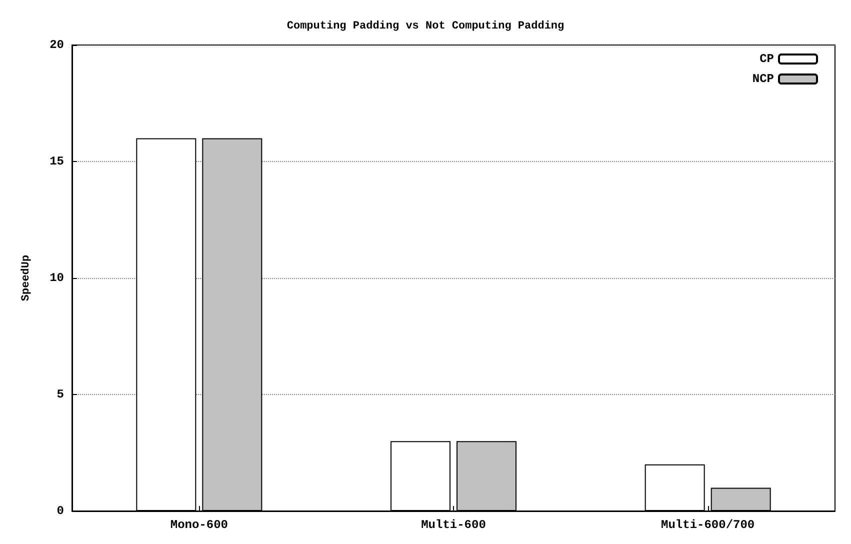 The height and width of the screenshot is (544, 851). Describe the element at coordinates (763, 79) in the screenshot. I see `legend-label: NCP` at that location.